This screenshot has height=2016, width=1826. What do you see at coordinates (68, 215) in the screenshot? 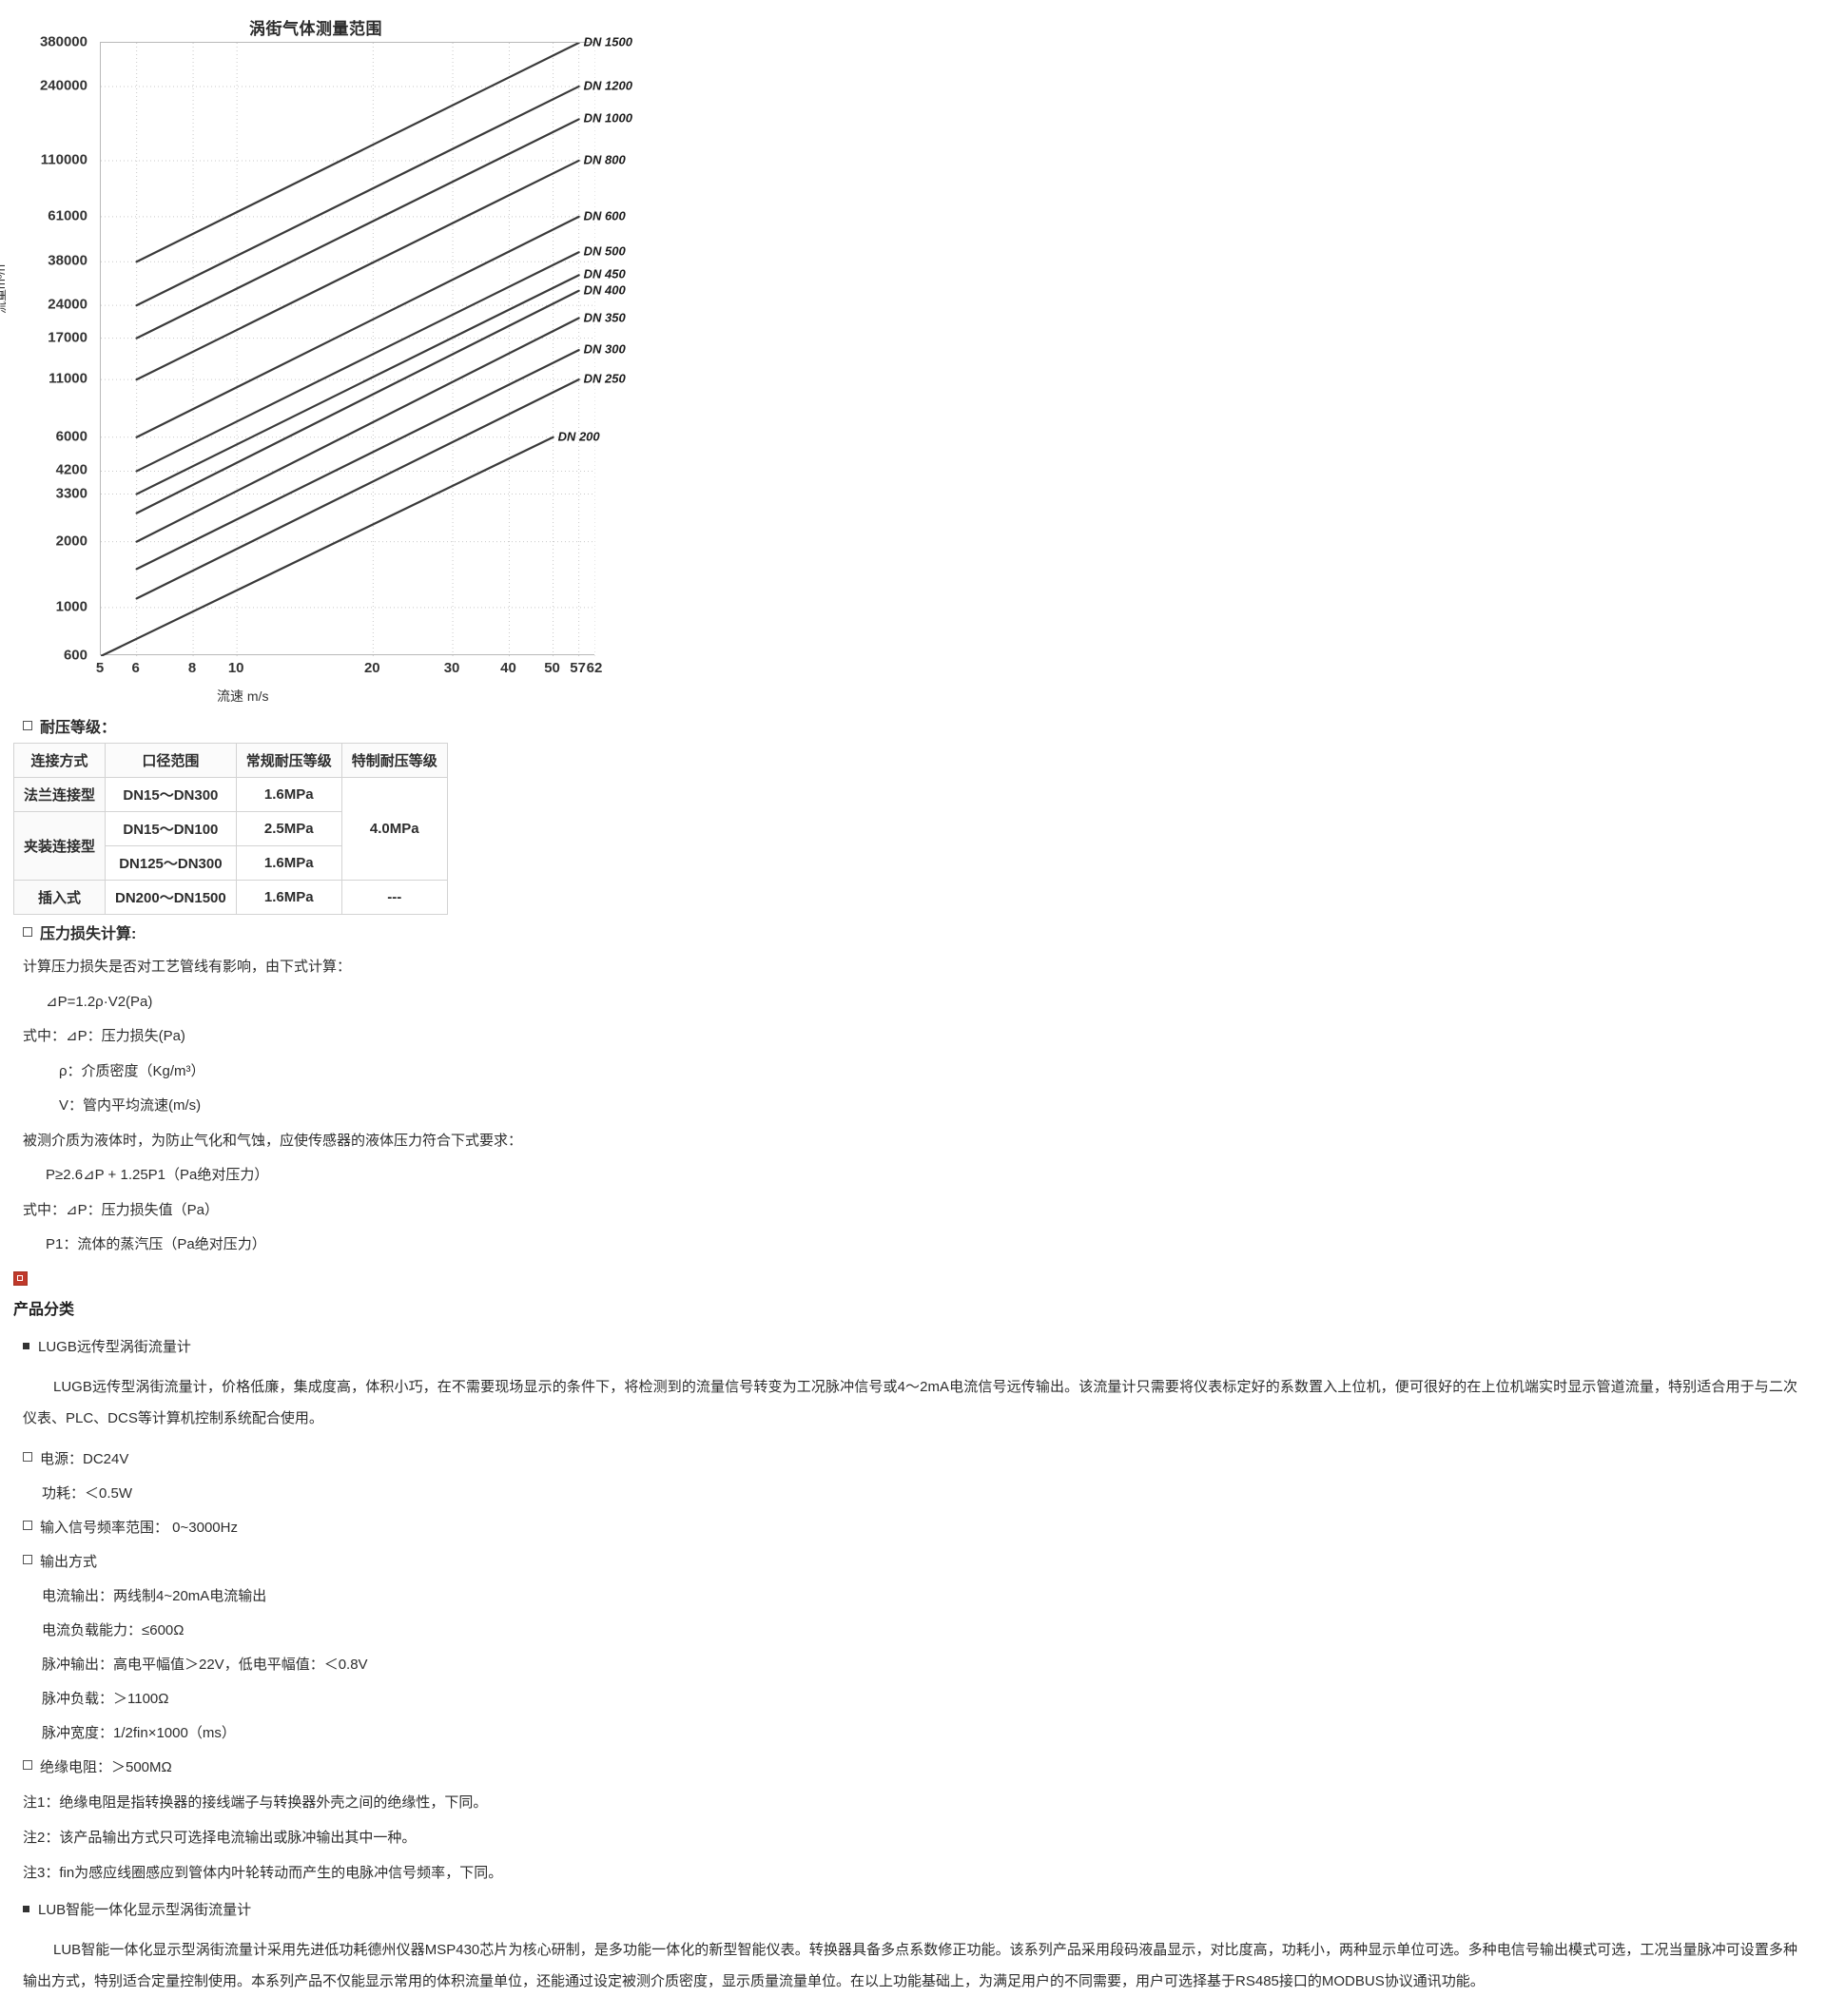
I see `y-tick-label: 61000` at bounding box center [68, 215].